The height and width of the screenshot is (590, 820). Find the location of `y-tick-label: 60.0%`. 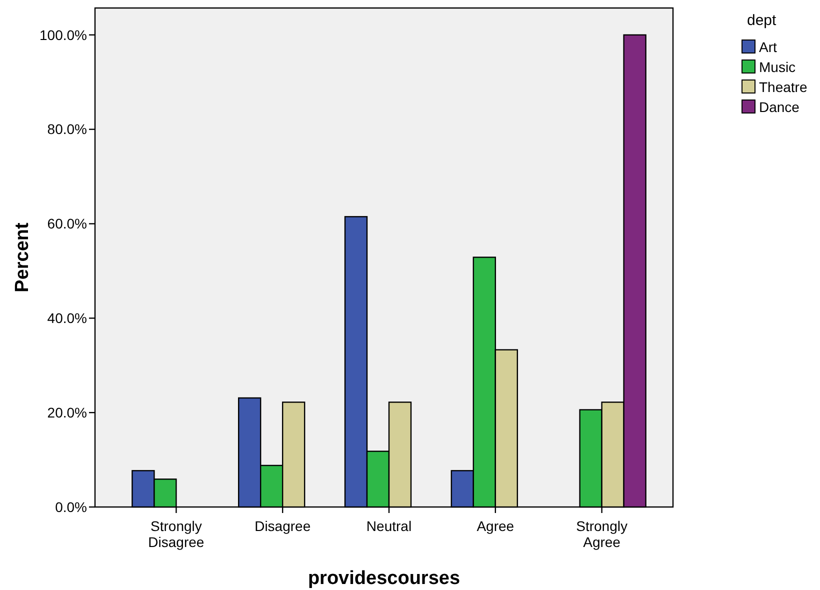

y-tick-label: 60.0% is located at coordinates (67, 224).